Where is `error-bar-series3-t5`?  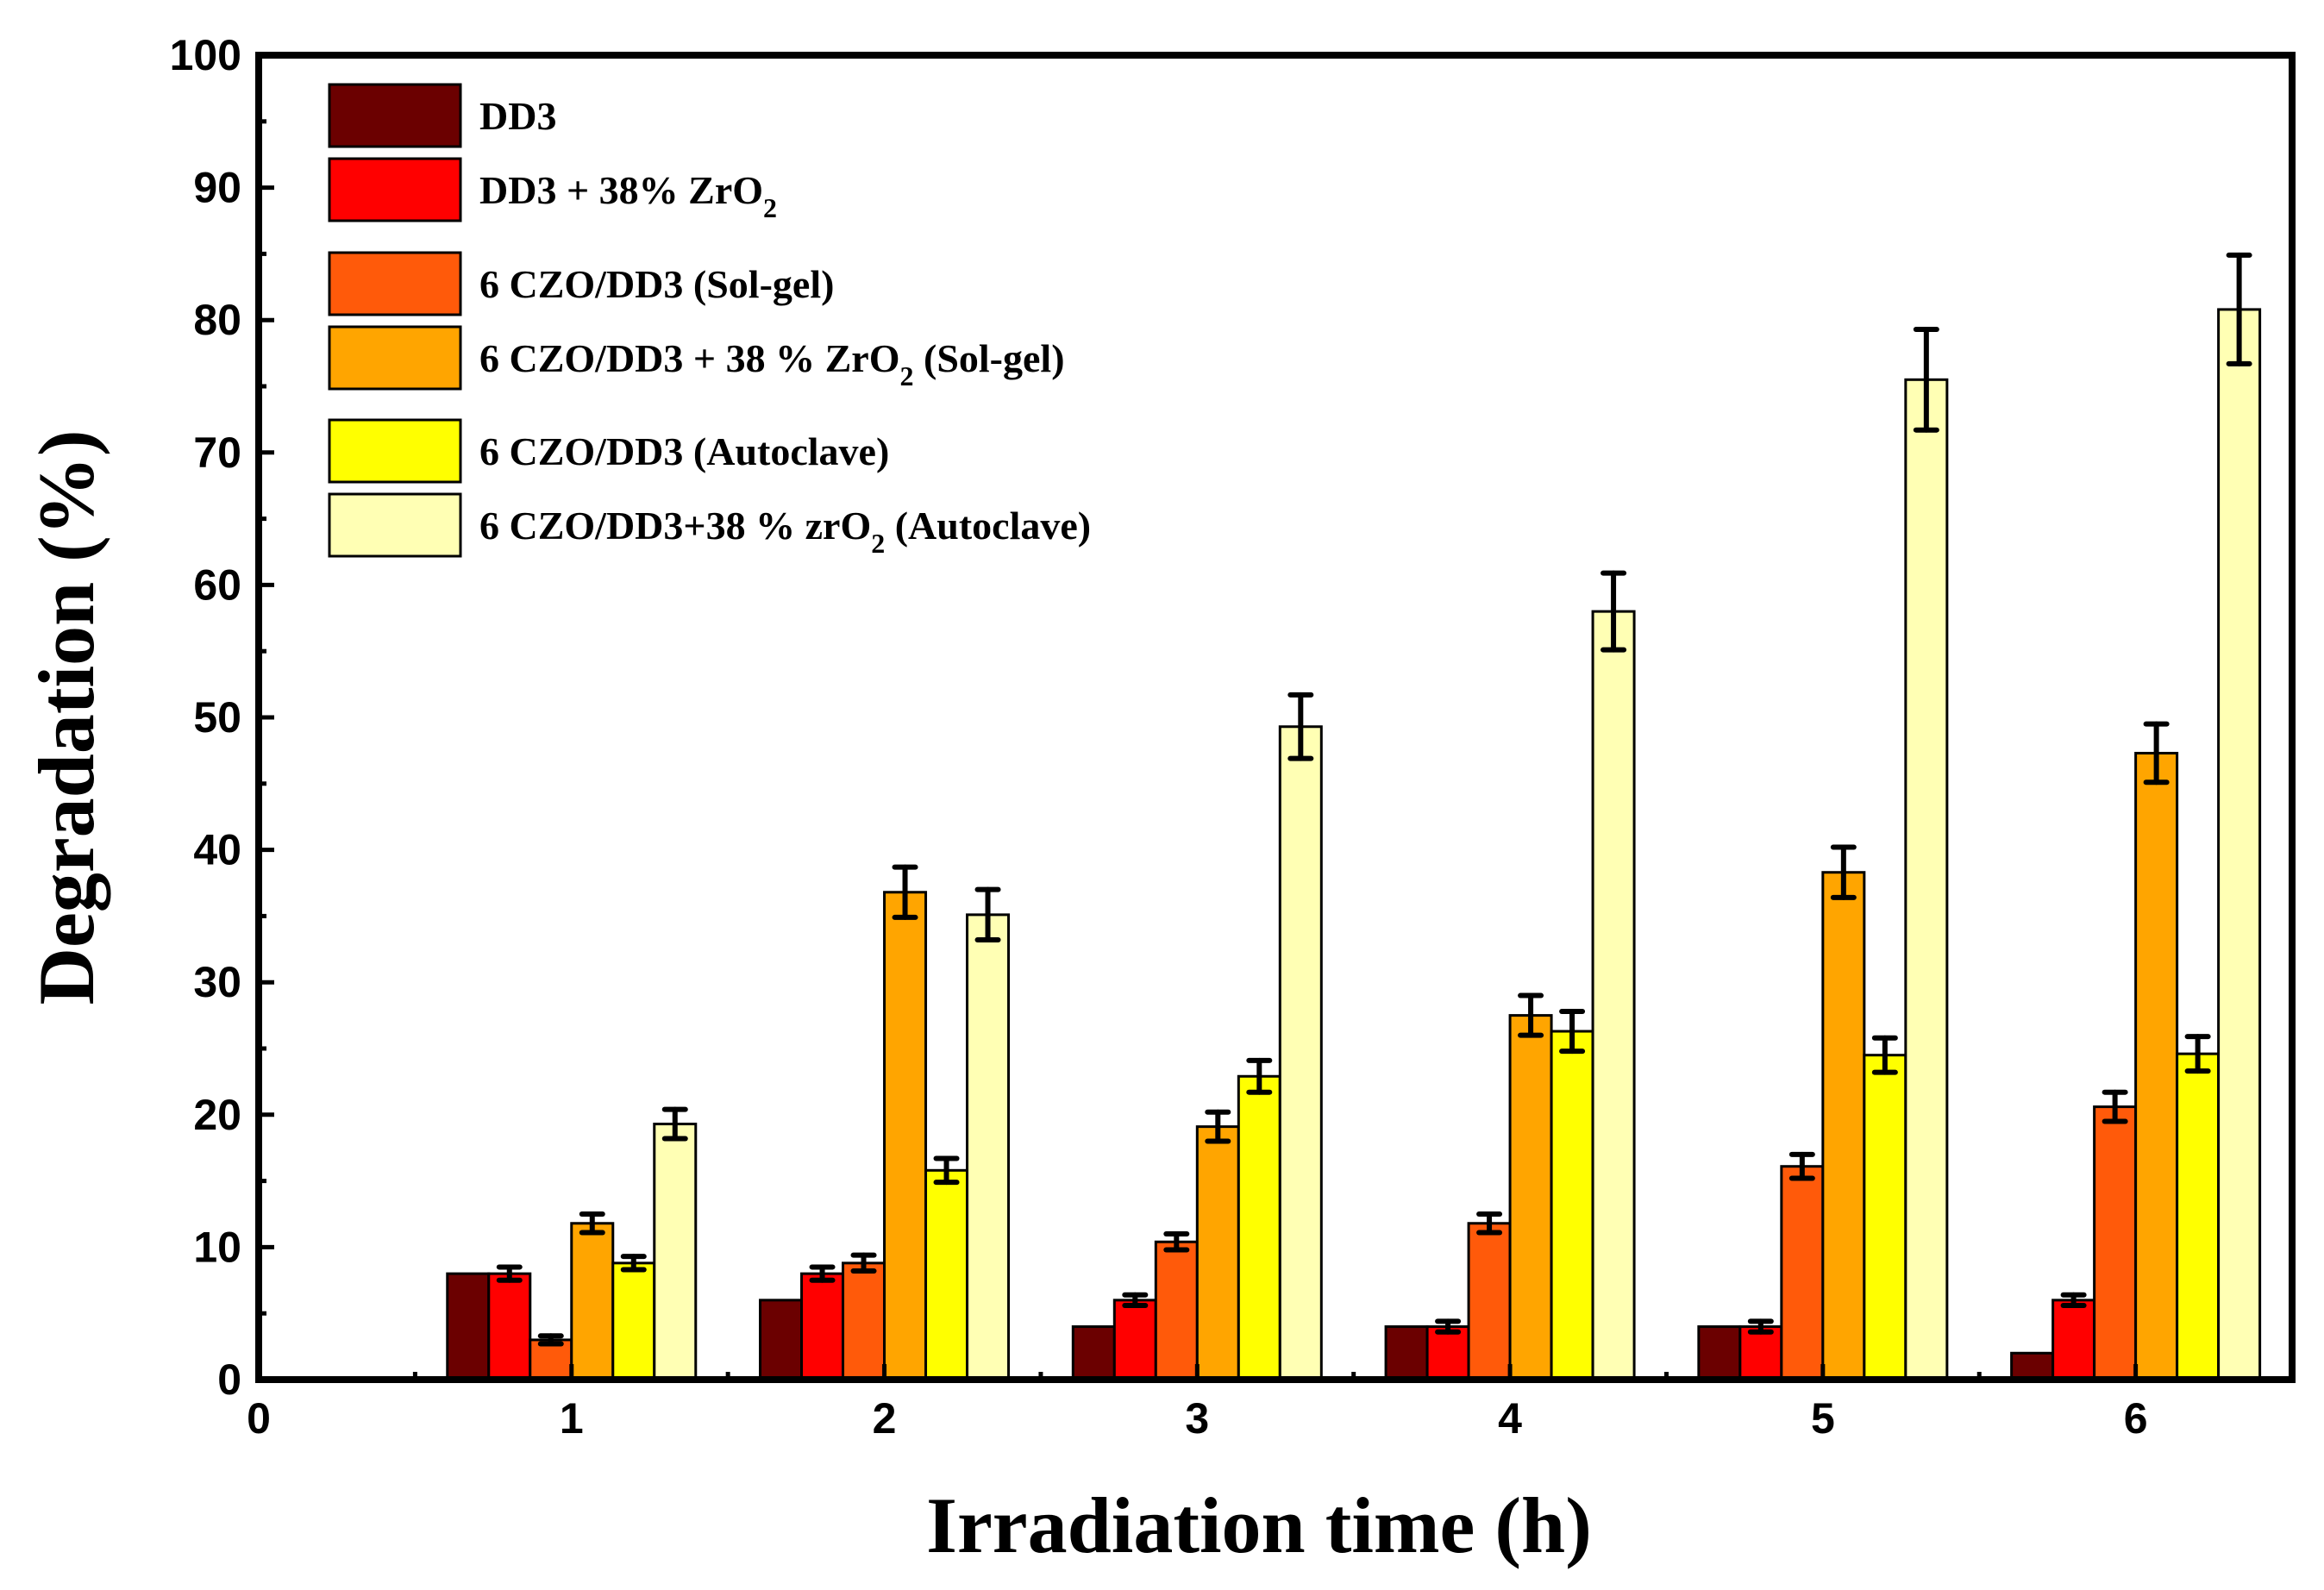 error-bar-series3-t5 is located at coordinates (1801, 1166).